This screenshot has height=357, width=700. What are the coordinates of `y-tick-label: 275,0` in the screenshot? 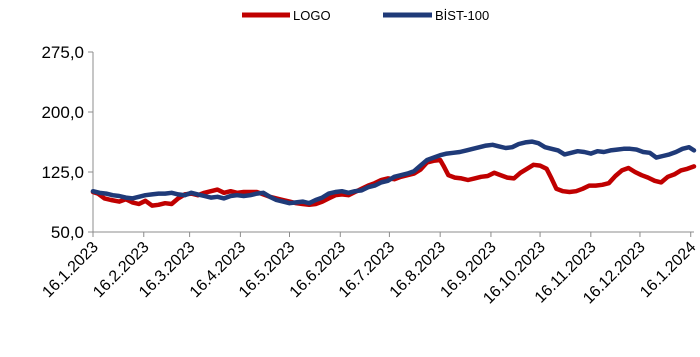 It's located at (62, 52).